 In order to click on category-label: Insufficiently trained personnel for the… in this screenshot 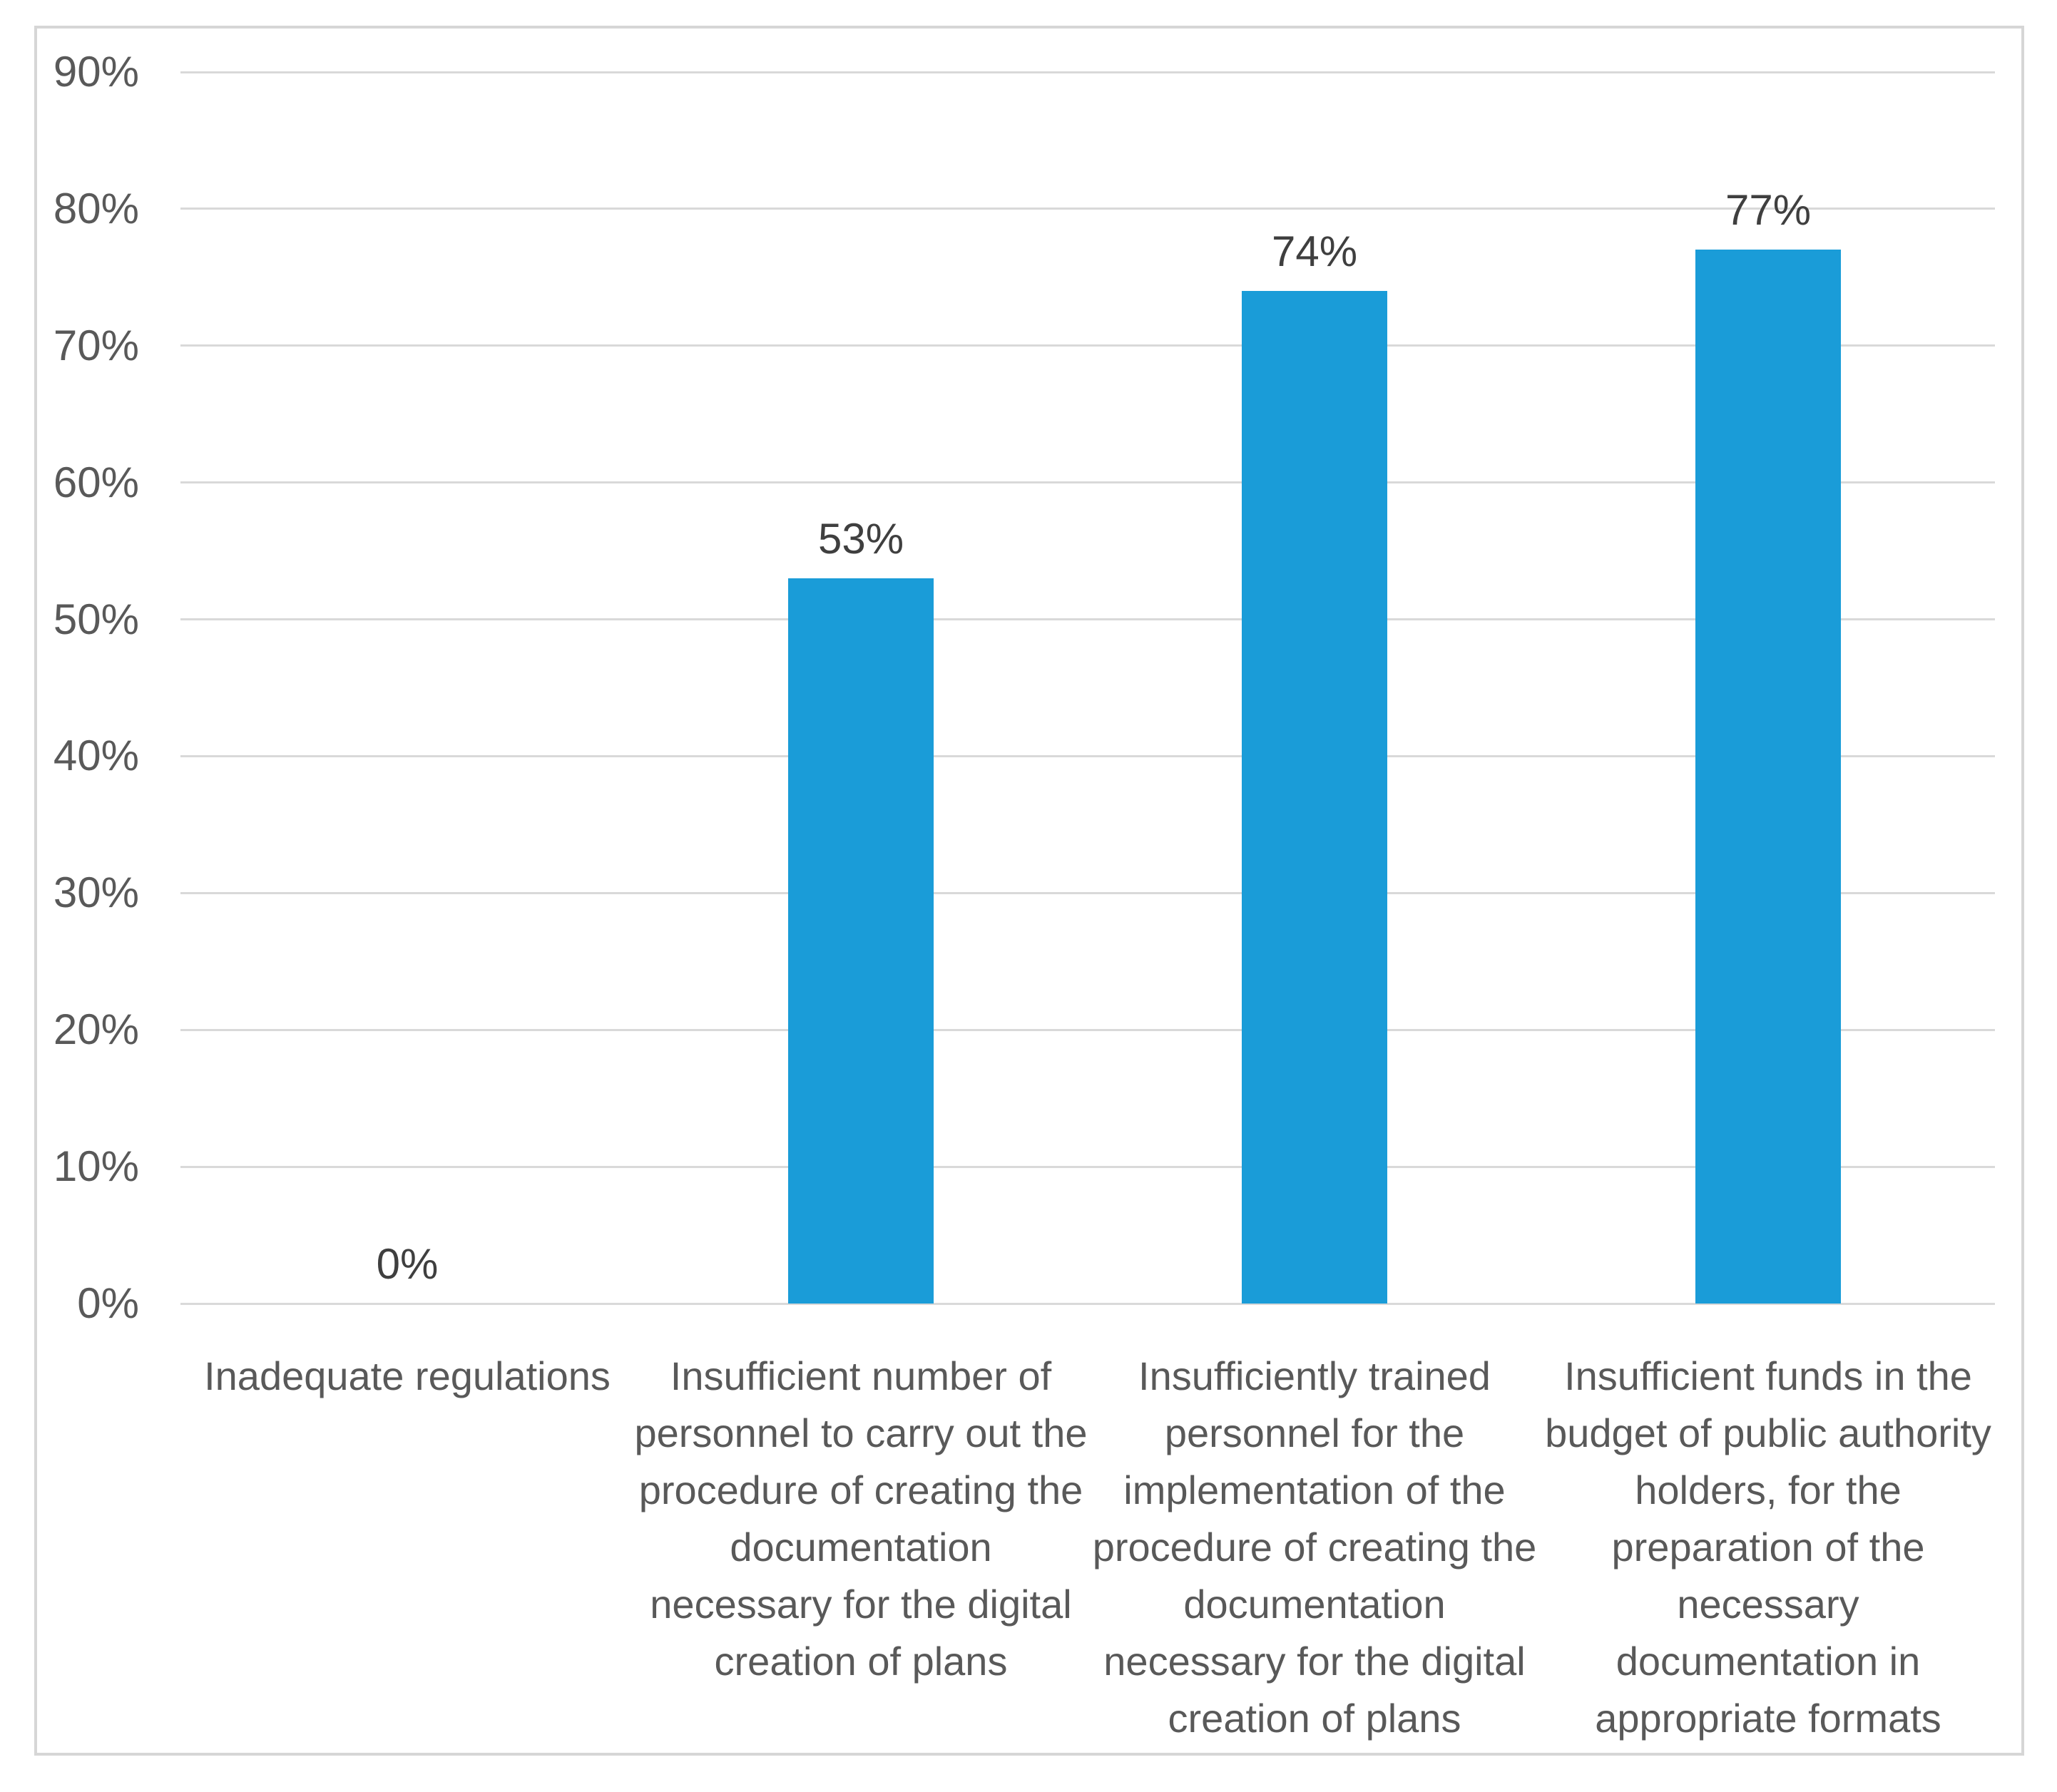, I will do `click(1314, 1547)`.